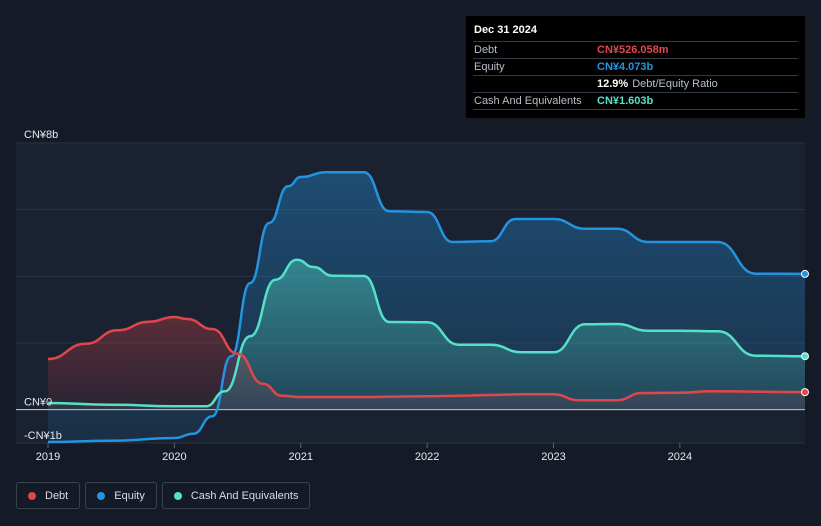  Describe the element at coordinates (805, 356) in the screenshot. I see `cash-end-marker` at that location.